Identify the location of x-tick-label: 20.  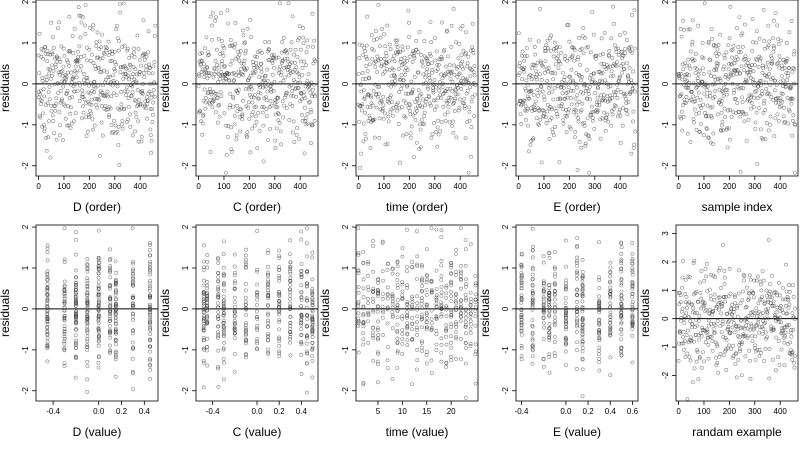
(451, 411).